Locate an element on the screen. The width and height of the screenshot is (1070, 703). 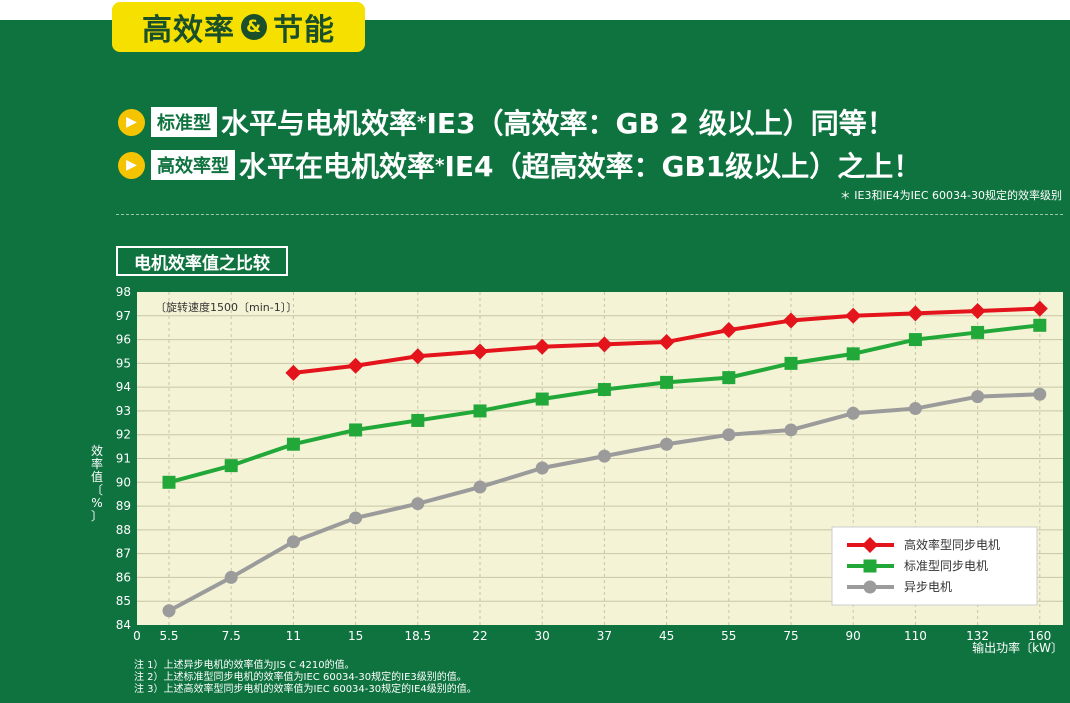
y-axis-label-char: 率 is located at coordinates (97, 463).